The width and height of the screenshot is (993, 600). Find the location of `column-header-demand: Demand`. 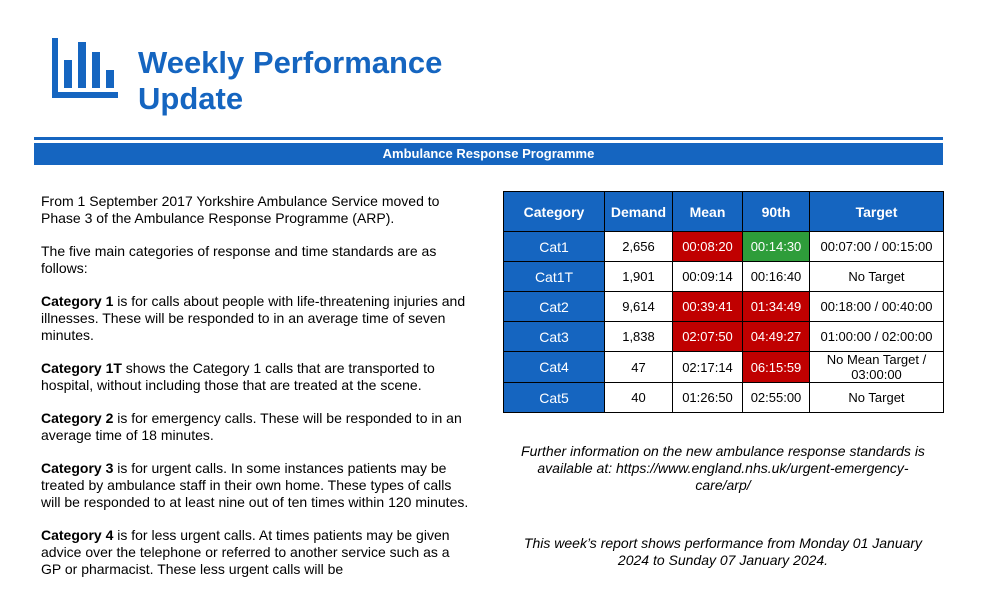

column-header-demand: Demand is located at coordinates (638, 211).